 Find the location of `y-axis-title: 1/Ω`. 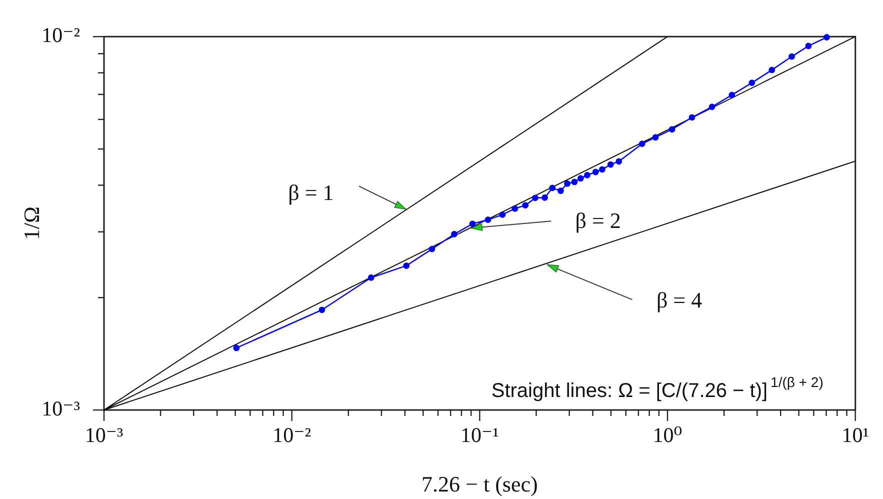

y-axis-title: 1/Ω is located at coordinates (31, 223).